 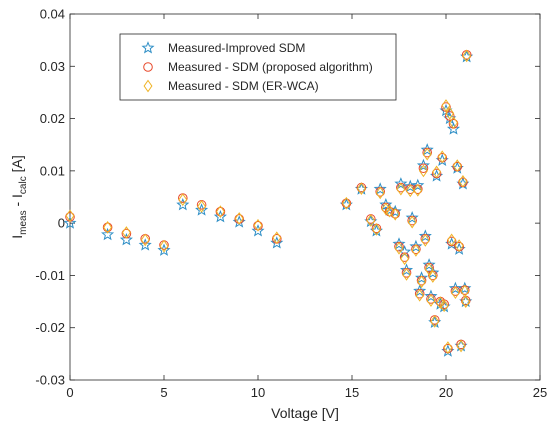 I want to click on legend-marker-circle, so click(x=148, y=67).